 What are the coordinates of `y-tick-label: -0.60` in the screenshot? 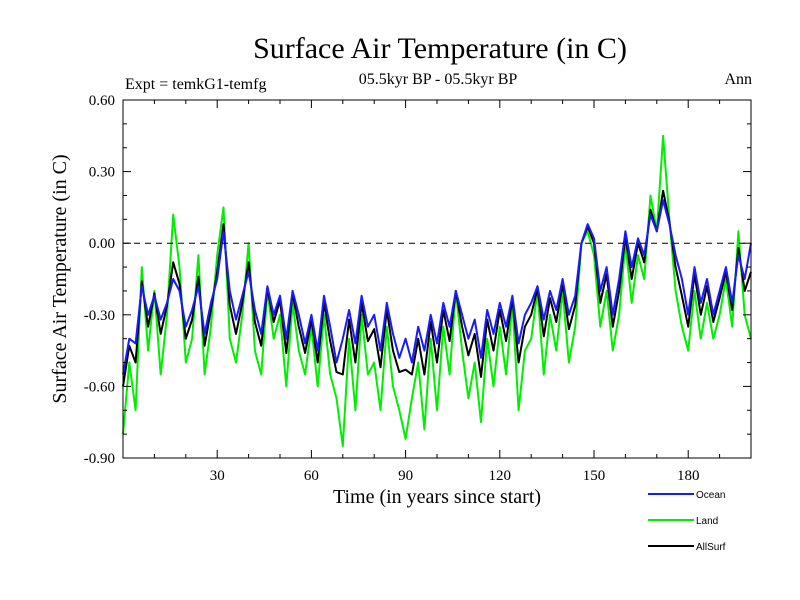 It's located at (99, 387).